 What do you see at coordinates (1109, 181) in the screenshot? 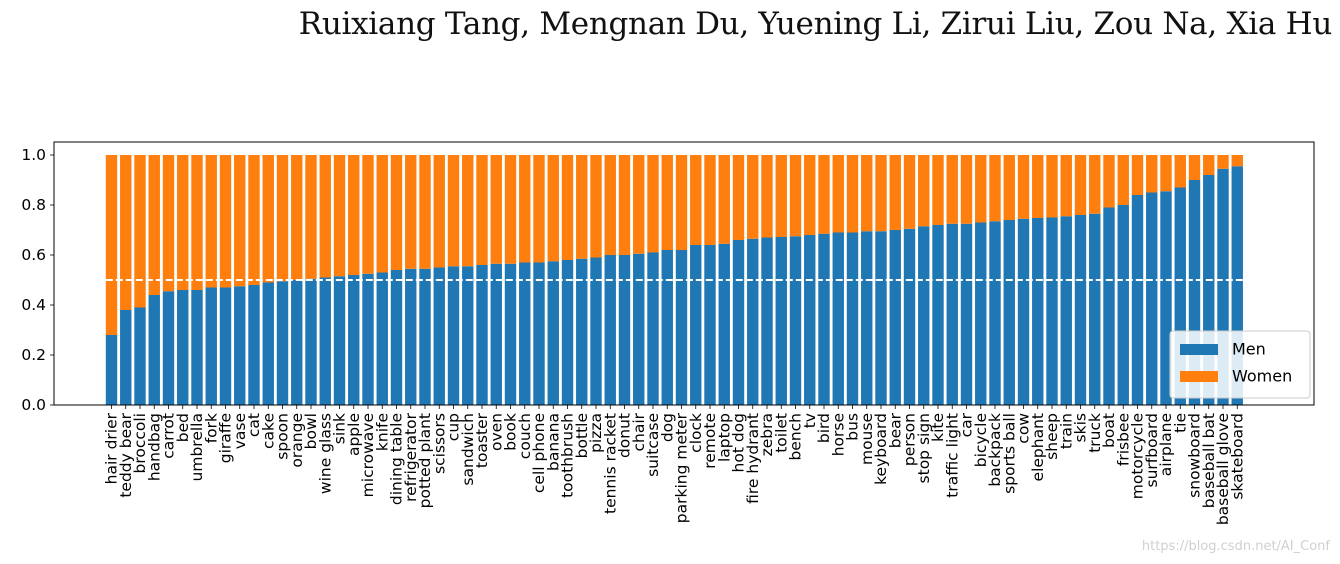
I see `bar-women-boat` at bounding box center [1109, 181].